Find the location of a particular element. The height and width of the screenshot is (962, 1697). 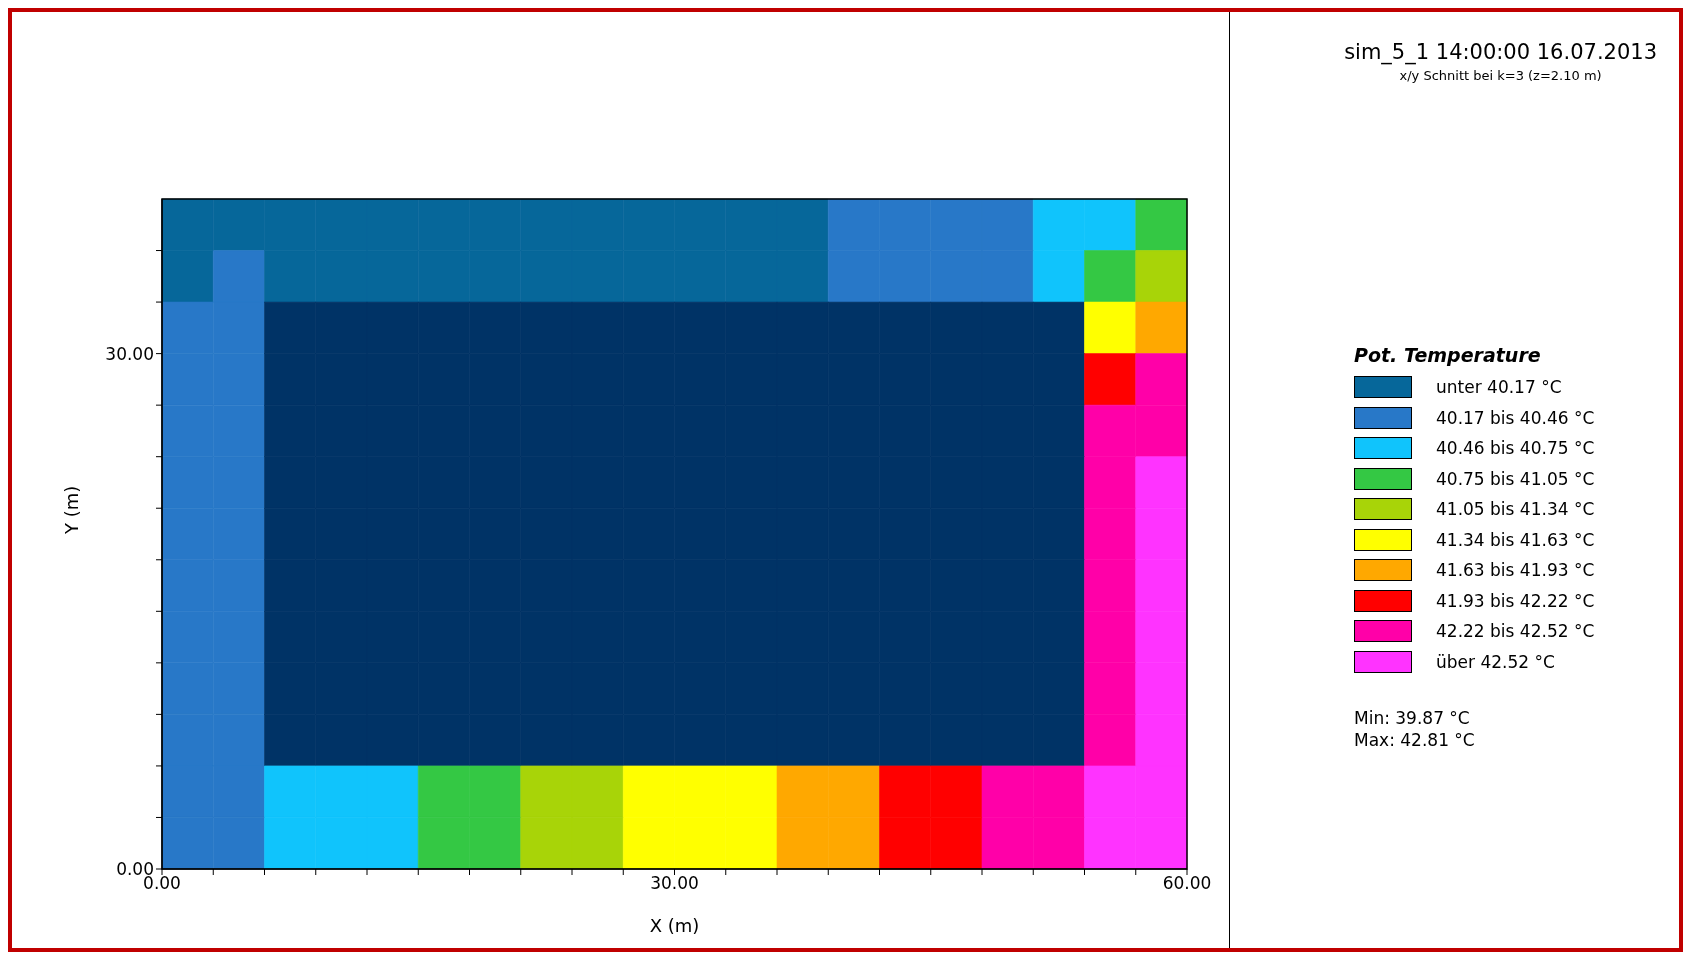

color-bar-label: 40.46 bis 40.75 °C is located at coordinates (1515, 448).